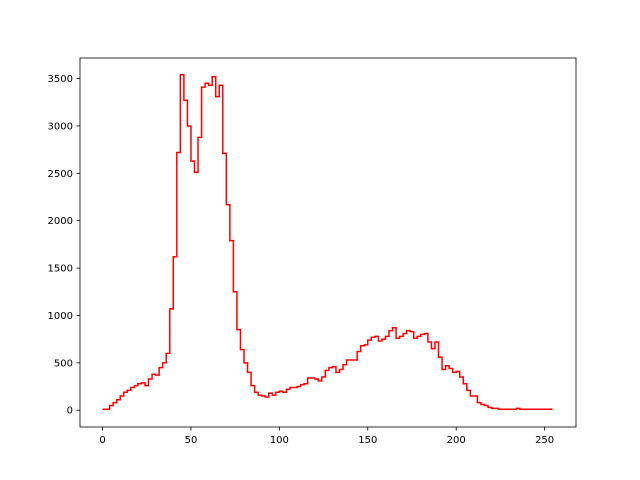 This screenshot has width=640, height=480. Describe the element at coordinates (367, 440) in the screenshot. I see `x-tick-label: 150` at that location.